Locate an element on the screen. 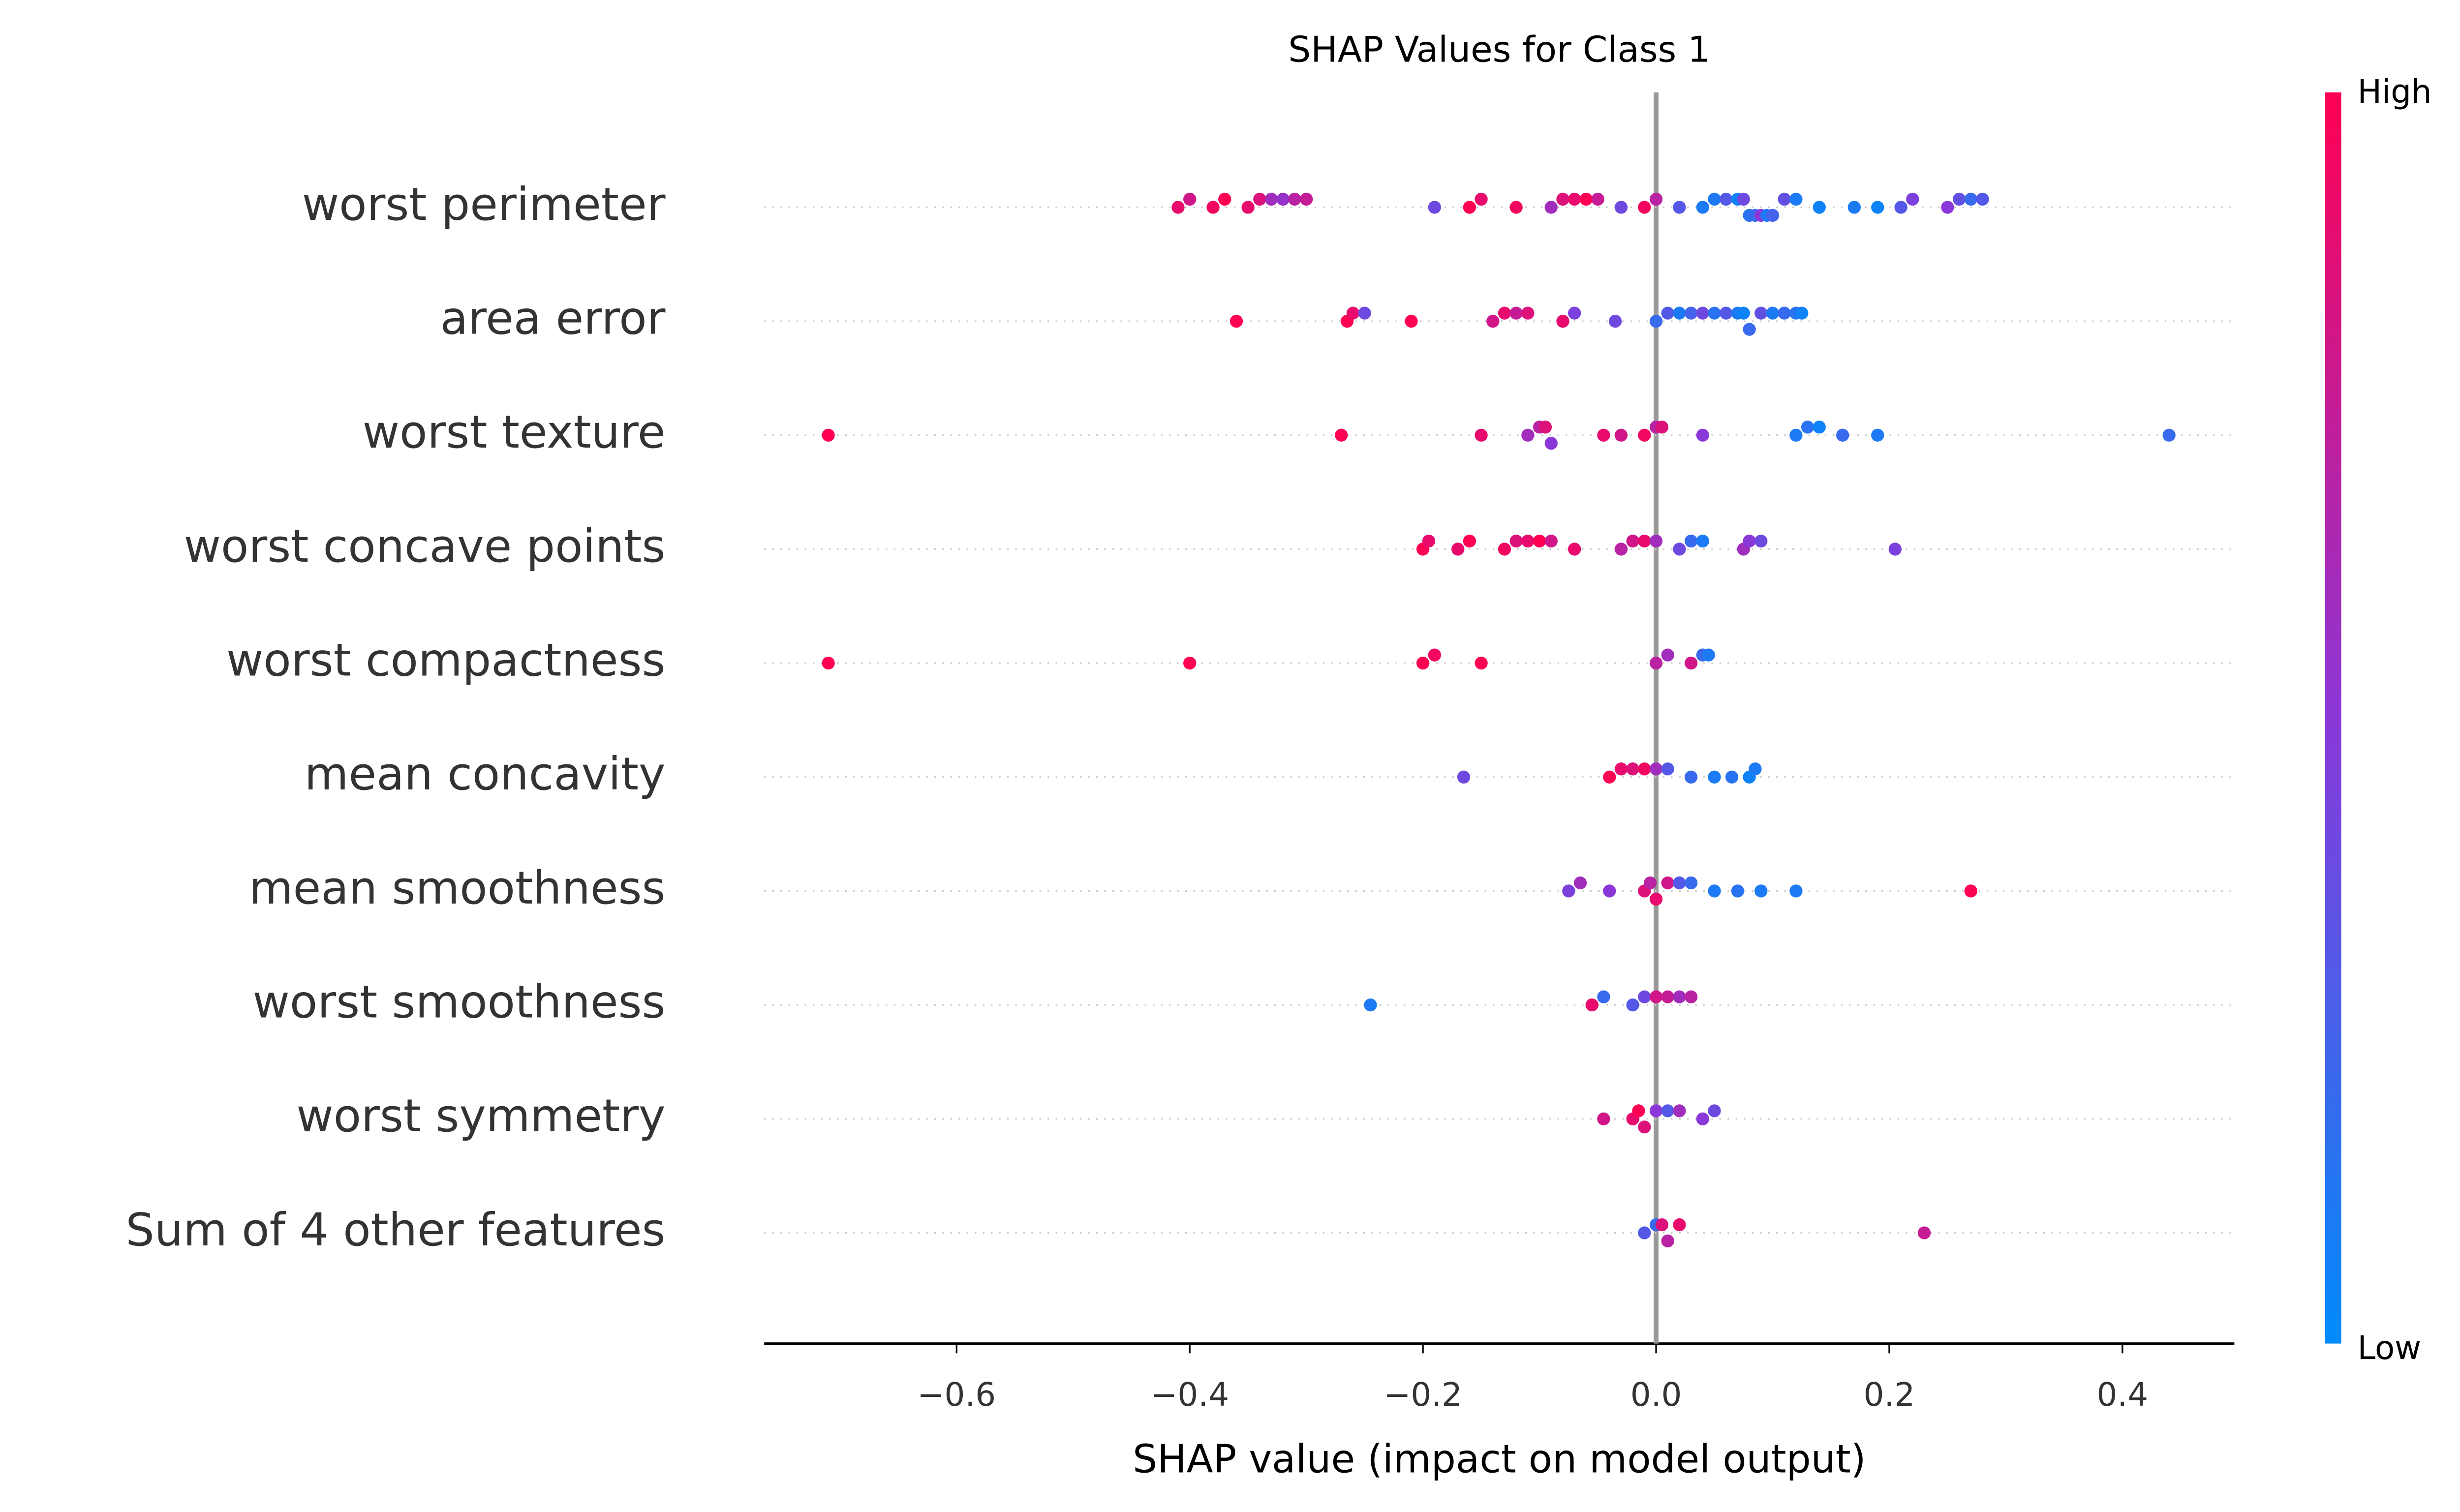 This screenshot has height=1512, width=2460. y-tick-label: worst texture is located at coordinates (514, 432).